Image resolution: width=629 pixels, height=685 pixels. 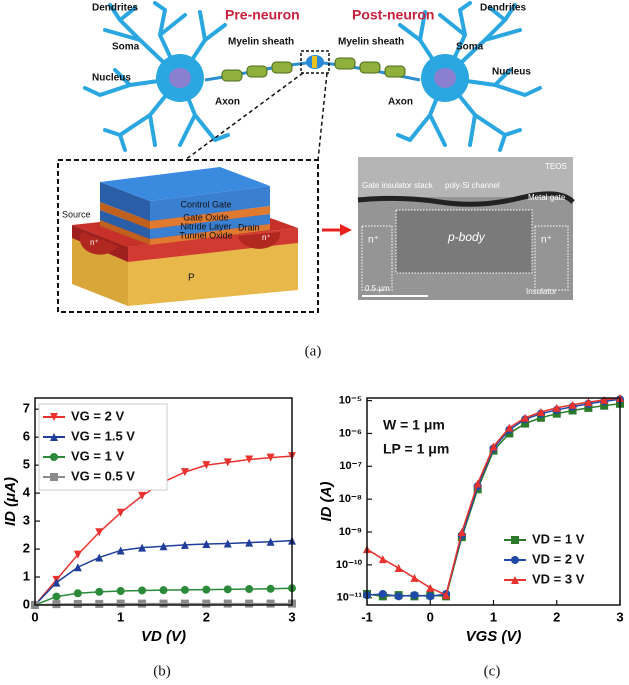 I want to click on y-tick-label: 5, so click(x=26, y=464).